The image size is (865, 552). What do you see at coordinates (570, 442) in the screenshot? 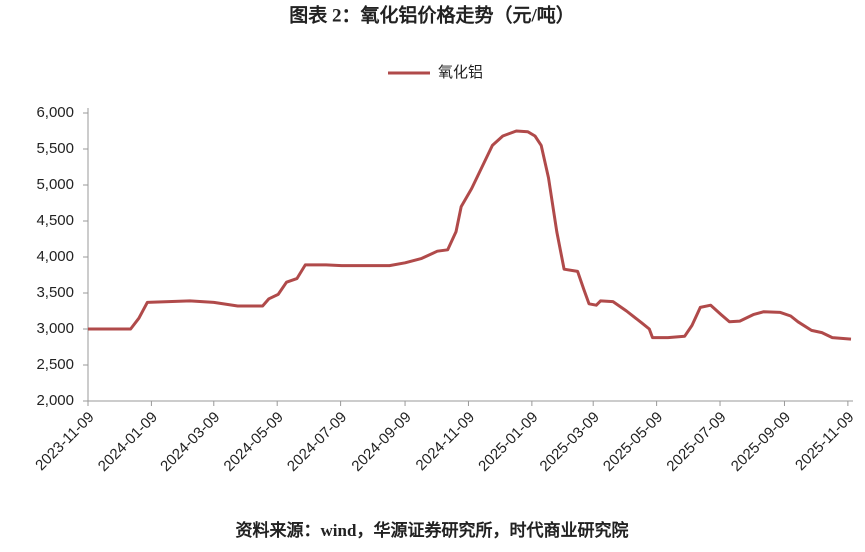
I see `x-tick-label: 2025-03-09` at bounding box center [570, 442].